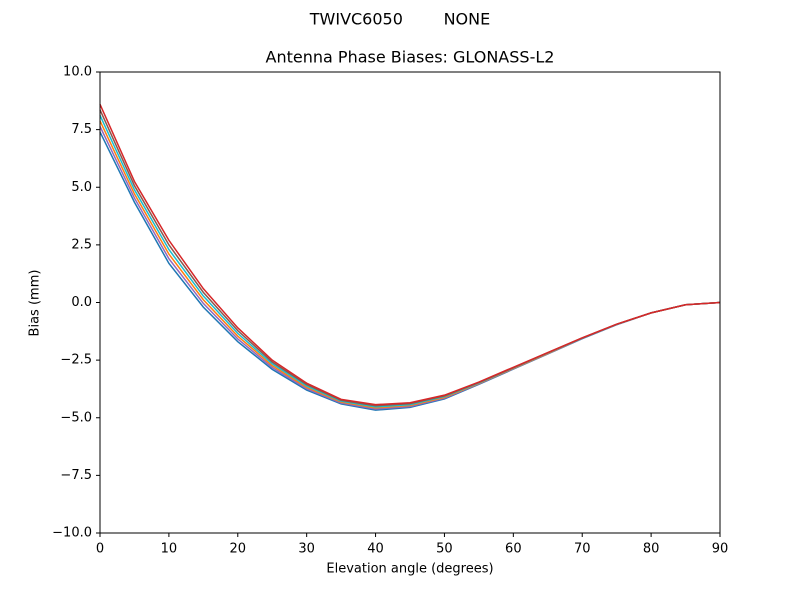  Describe the element at coordinates (76, 475) in the screenshot. I see `y-tick-label: −7.5` at that location.